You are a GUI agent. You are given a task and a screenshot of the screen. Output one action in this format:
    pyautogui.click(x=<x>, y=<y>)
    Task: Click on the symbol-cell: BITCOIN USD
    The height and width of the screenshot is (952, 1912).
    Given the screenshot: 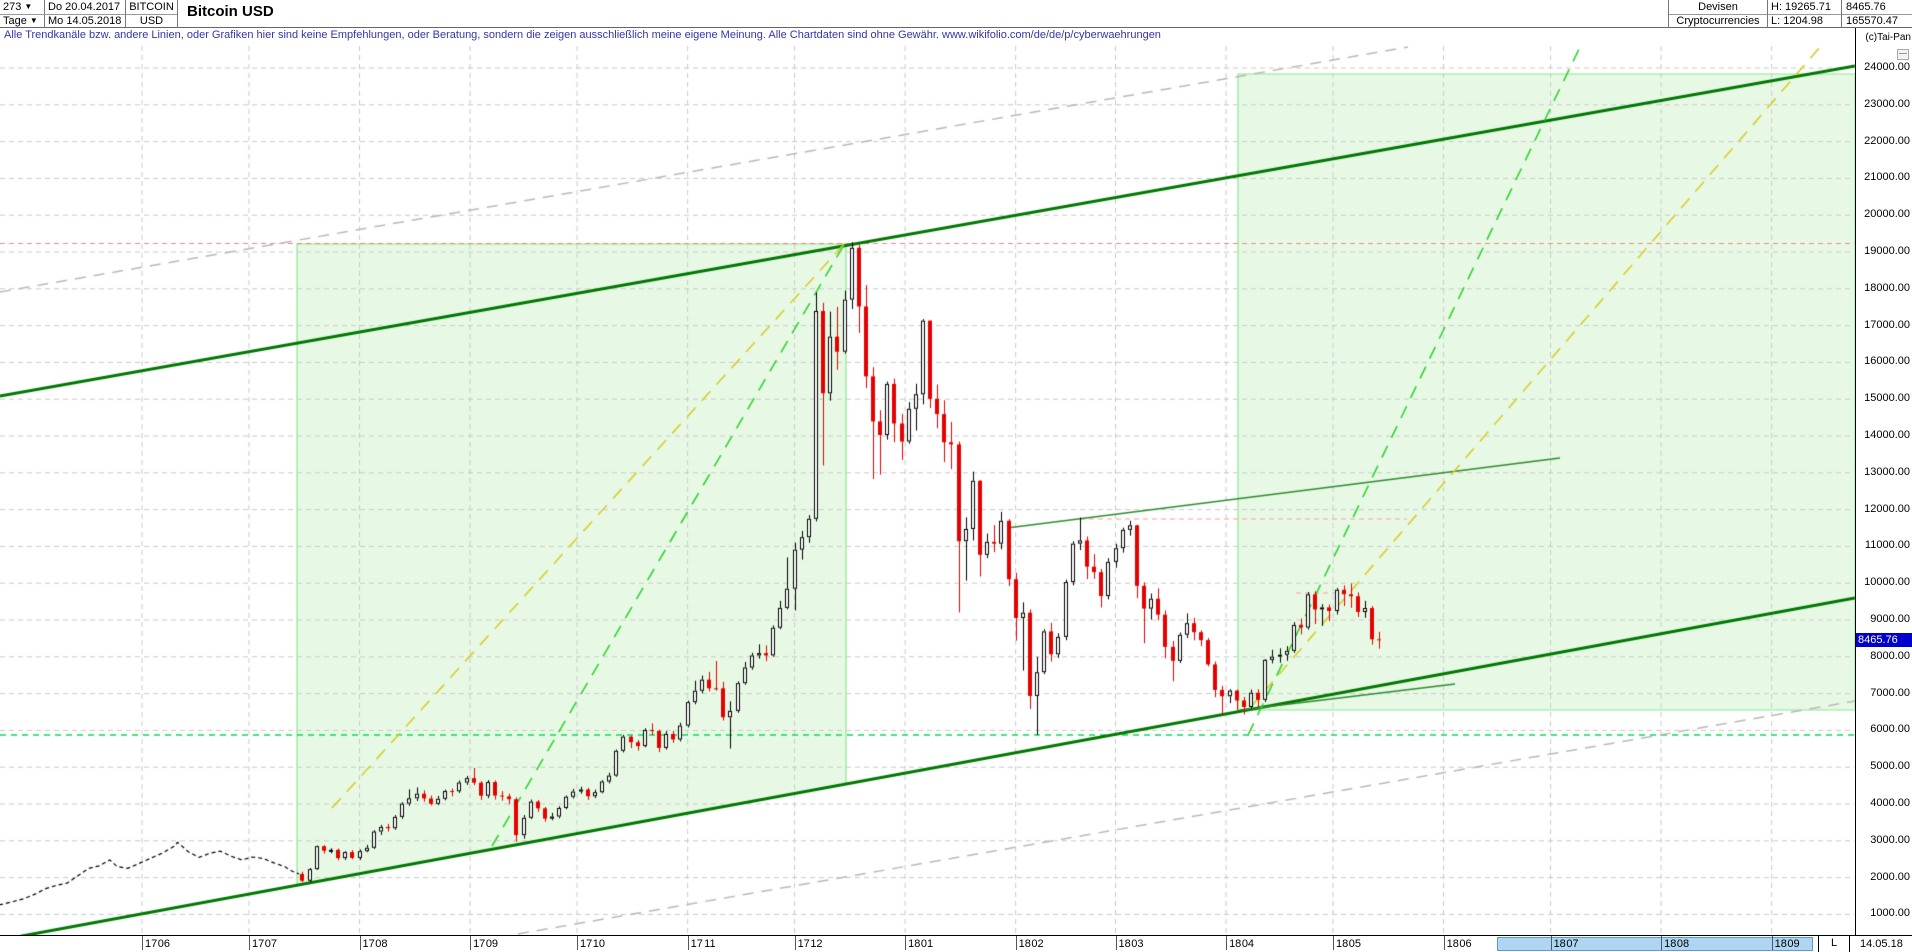 What is the action you would take?
    pyautogui.click(x=152, y=14)
    